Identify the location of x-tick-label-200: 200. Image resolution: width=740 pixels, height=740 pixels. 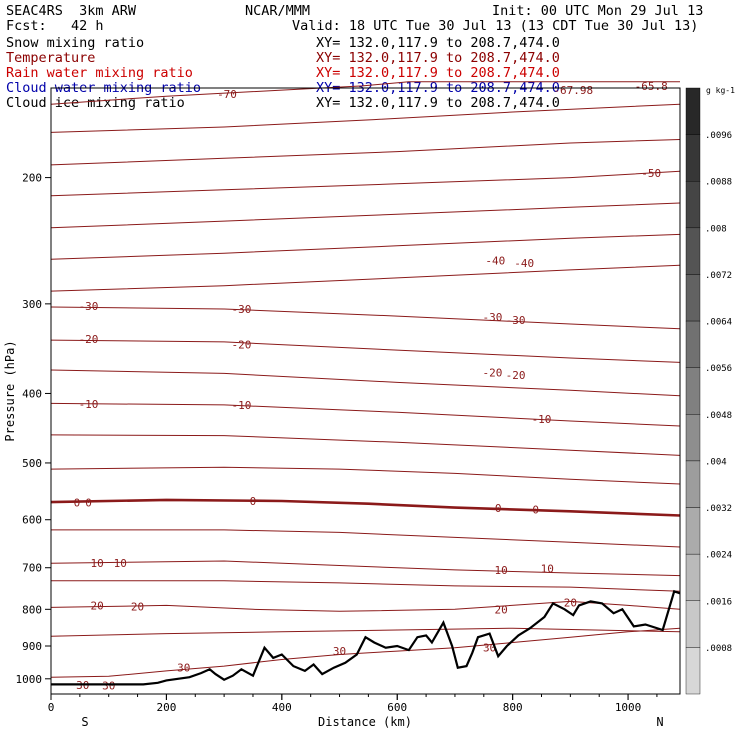
(166, 707).